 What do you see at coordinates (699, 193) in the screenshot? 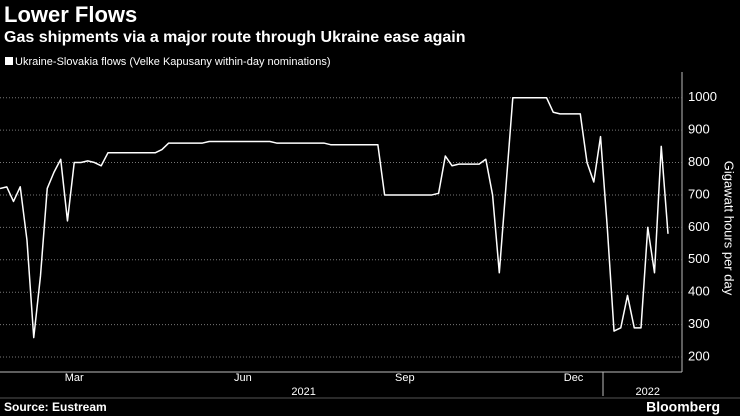
I see `y-tick-label: 700` at bounding box center [699, 193].